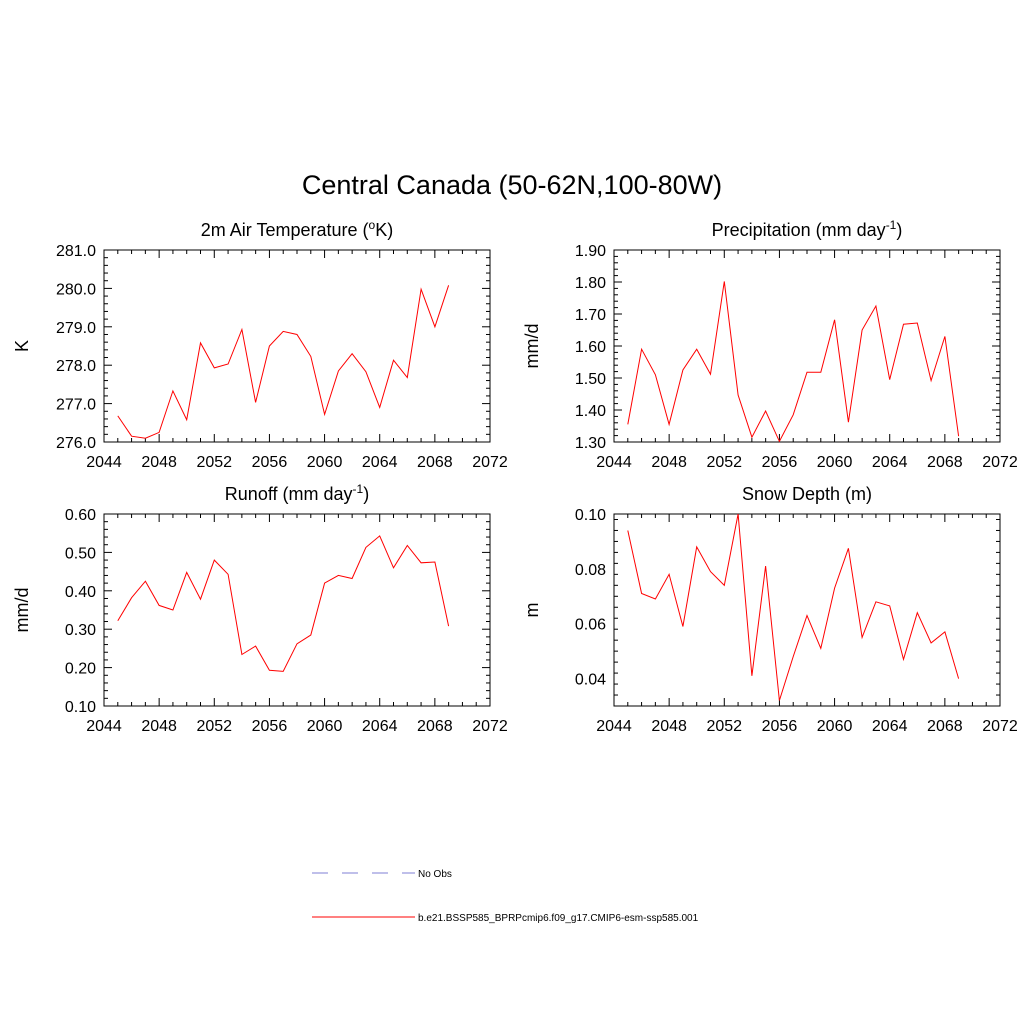  I want to click on y-tick-label: 0.06, so click(590, 625).